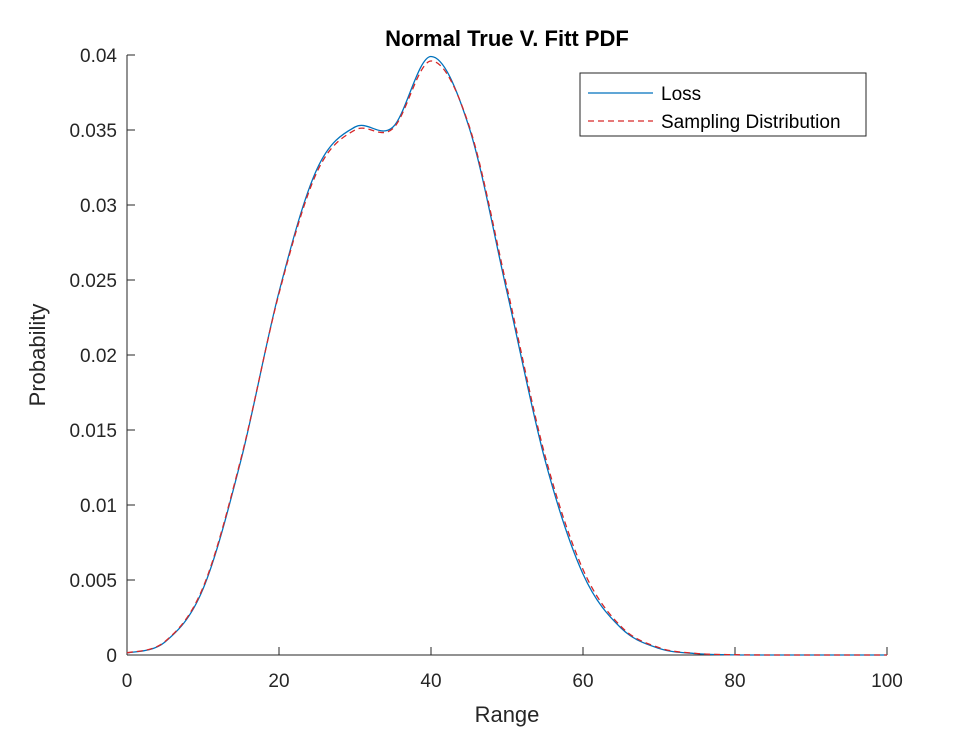 This screenshot has width=980, height=735. Describe the element at coordinates (98, 56) in the screenshot. I see `y-tick-label: 0.04` at that location.